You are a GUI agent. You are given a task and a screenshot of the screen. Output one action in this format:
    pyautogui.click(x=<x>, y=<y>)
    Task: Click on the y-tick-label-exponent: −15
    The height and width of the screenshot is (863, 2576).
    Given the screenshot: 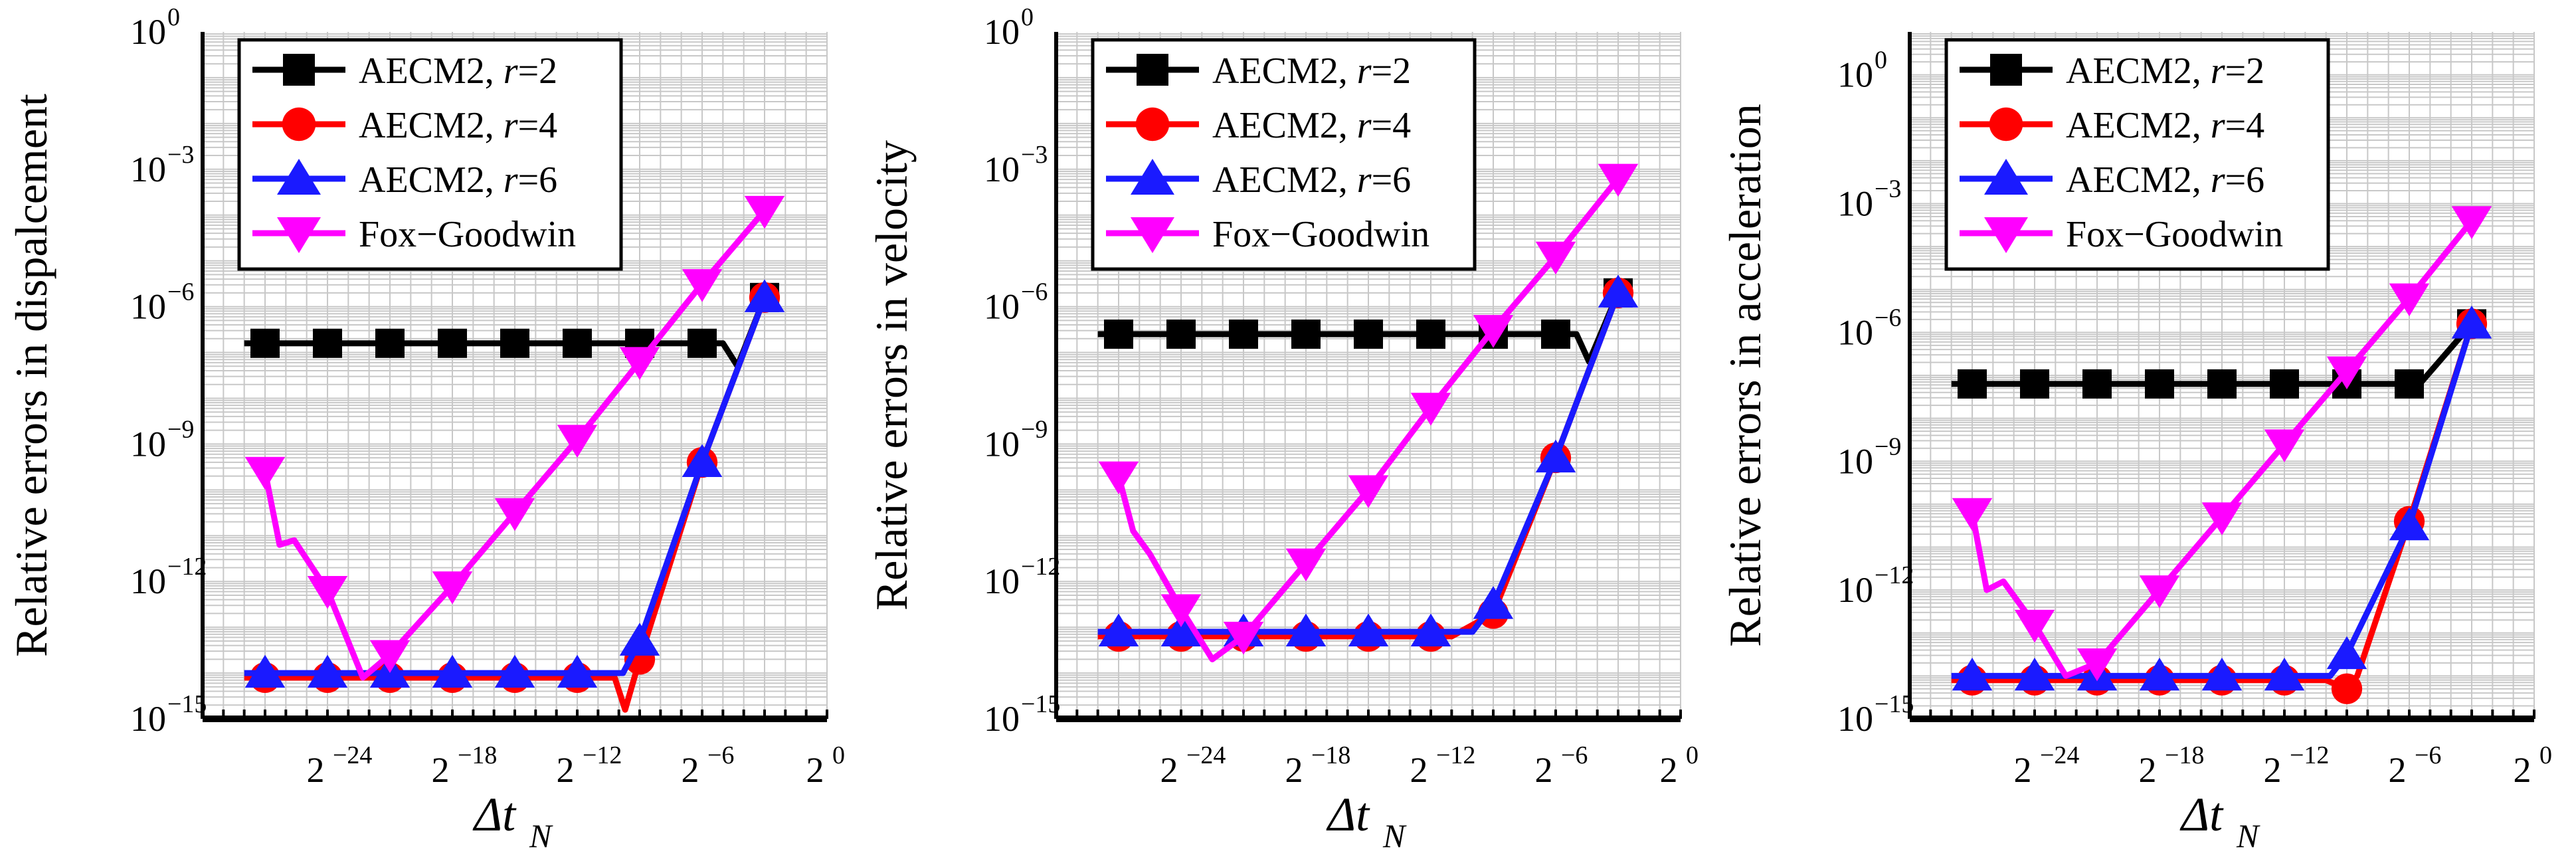 What is the action you would take?
    pyautogui.click(x=187, y=704)
    